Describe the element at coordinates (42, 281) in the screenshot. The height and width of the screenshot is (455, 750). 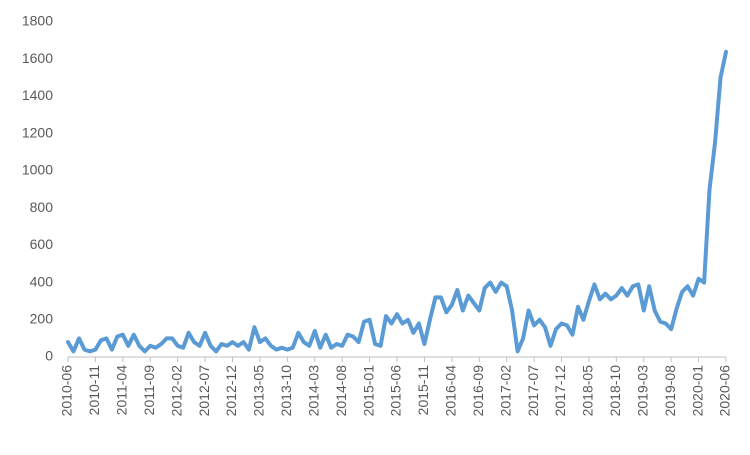
I see `y-tick-label: 400` at that location.